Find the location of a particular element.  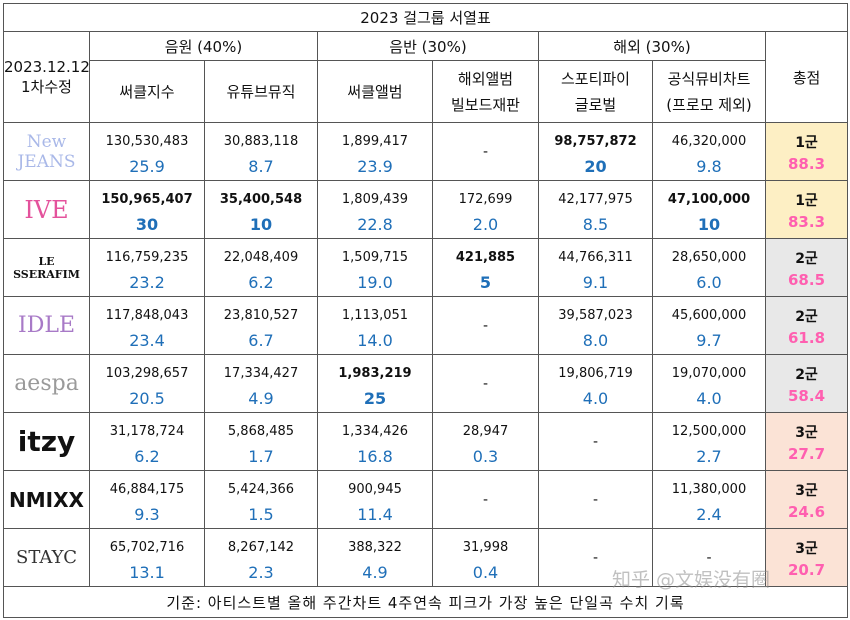

group-logo-text: NMIXX is located at coordinates (46, 499).